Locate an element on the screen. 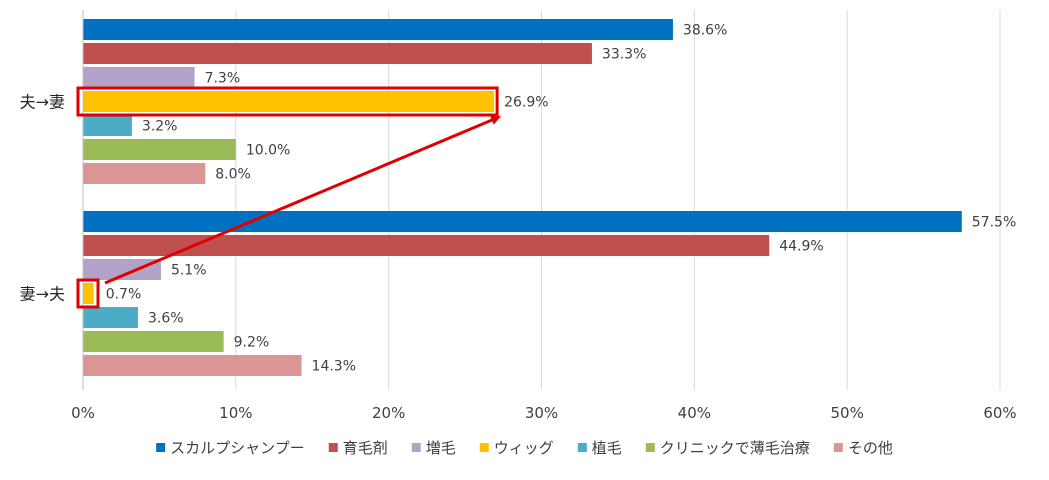 This screenshot has height=480, width=1049. data-label: 38.6% is located at coordinates (705, 31).